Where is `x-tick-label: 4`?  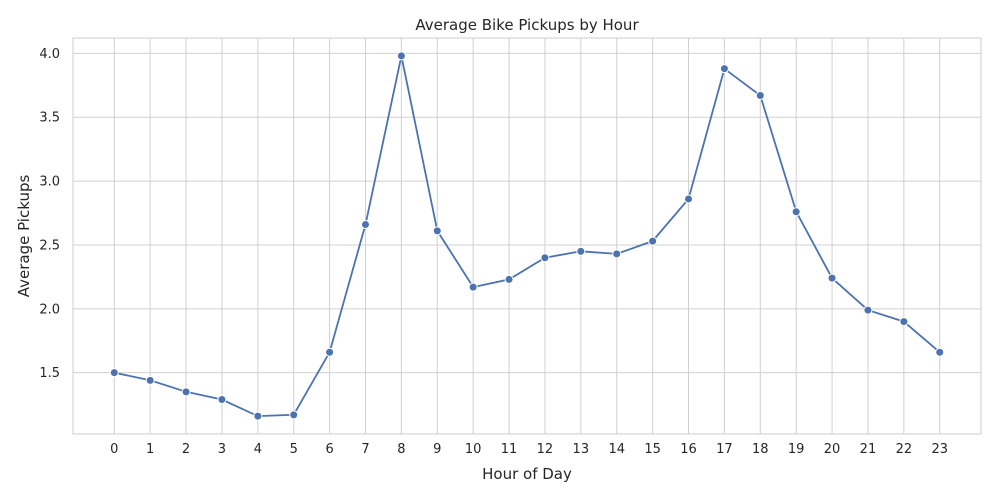
x-tick-label: 4 is located at coordinates (258, 449).